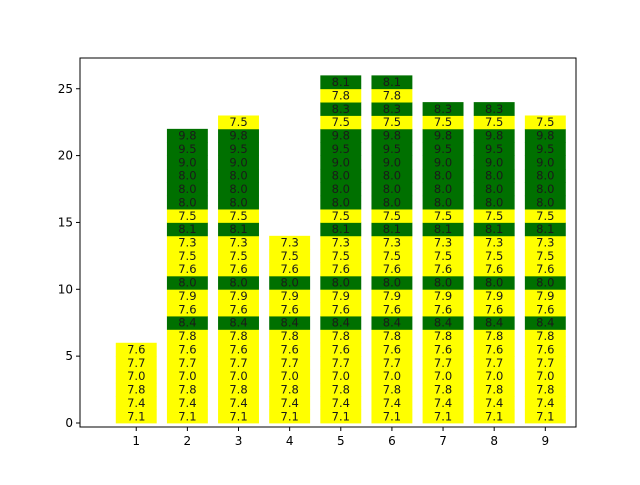 This screenshot has width=640, height=485. What do you see at coordinates (392, 441) in the screenshot?
I see `x-tick-label: 6` at bounding box center [392, 441].